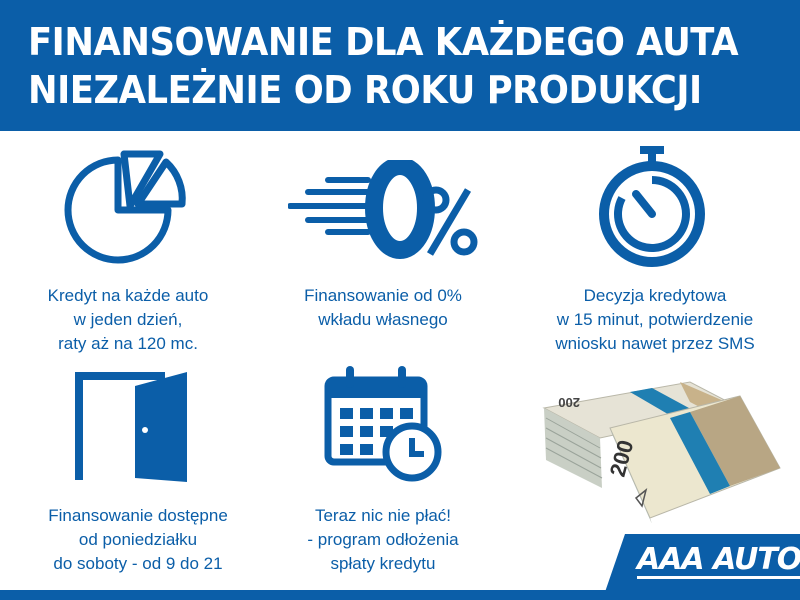 The width and height of the screenshot is (800, 600). I want to click on caption-line: wniosku nawet przez SMS, so click(655, 343).